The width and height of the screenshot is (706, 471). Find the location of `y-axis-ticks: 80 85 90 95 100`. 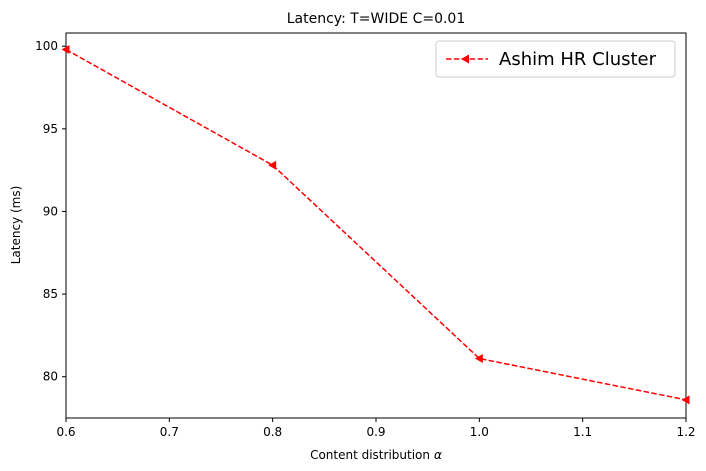

y-axis-ticks: 80 85 90 95 100 is located at coordinates (50, 211).